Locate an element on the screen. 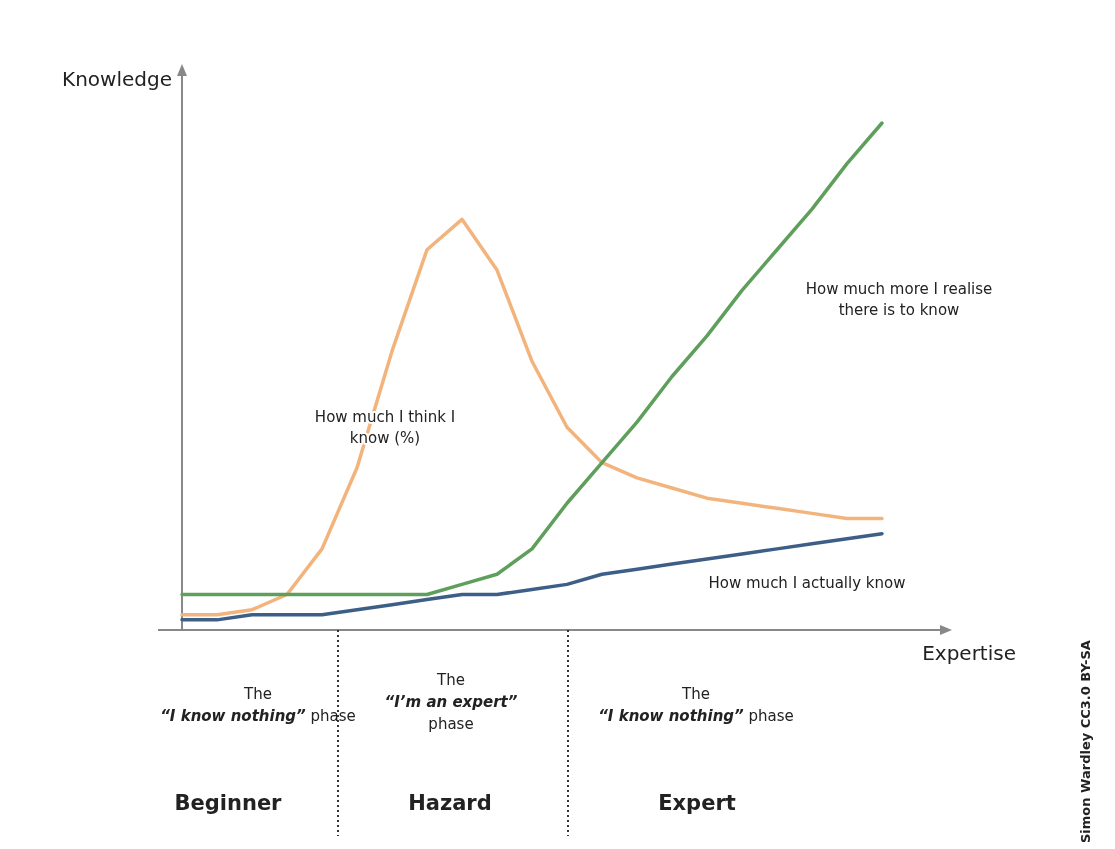  series-label: How much I actually know is located at coordinates (807, 583).